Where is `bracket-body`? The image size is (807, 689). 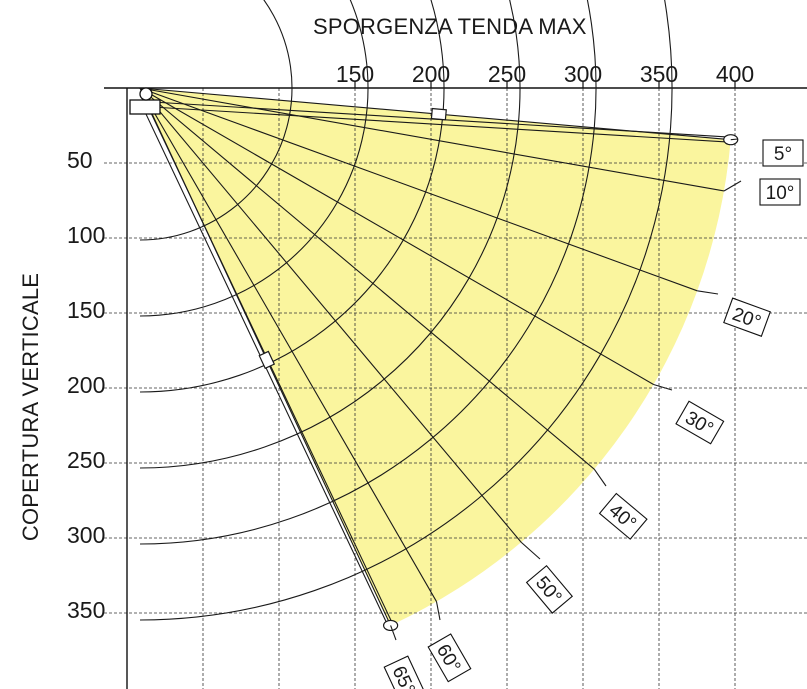
bracket-body is located at coordinates (145, 107).